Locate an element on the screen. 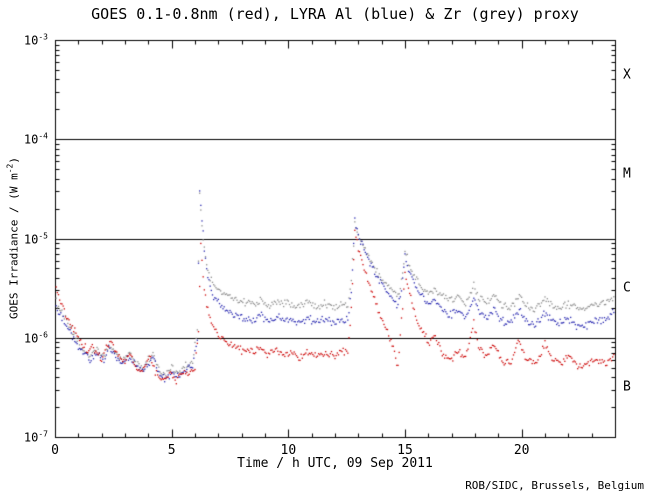  y-tick-label: 10⁻⁶ is located at coordinates (36, 337).